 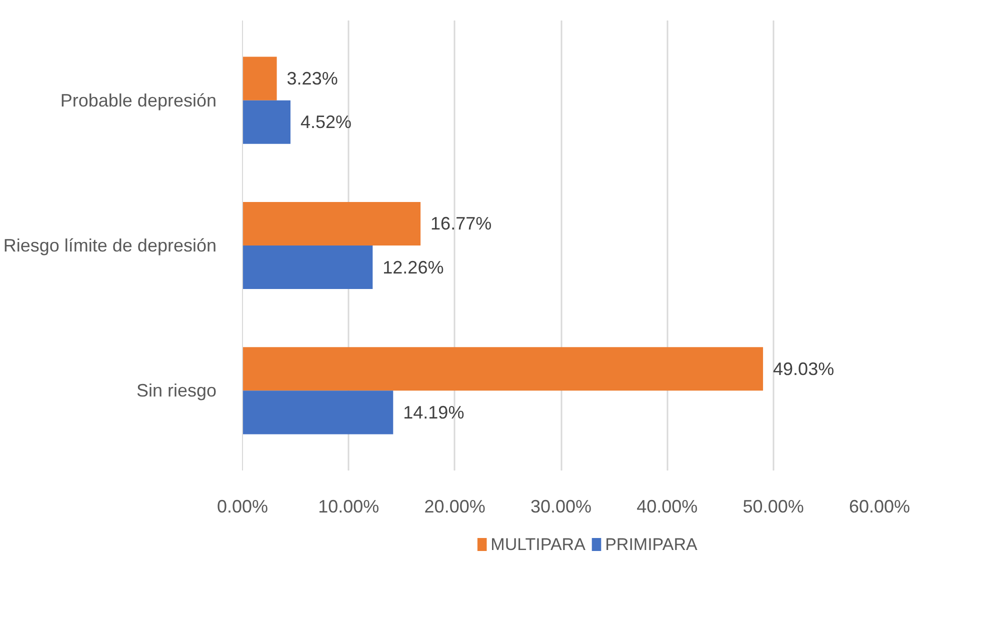 What do you see at coordinates (413, 267) in the screenshot?
I see `data-label: 12.26%` at bounding box center [413, 267].